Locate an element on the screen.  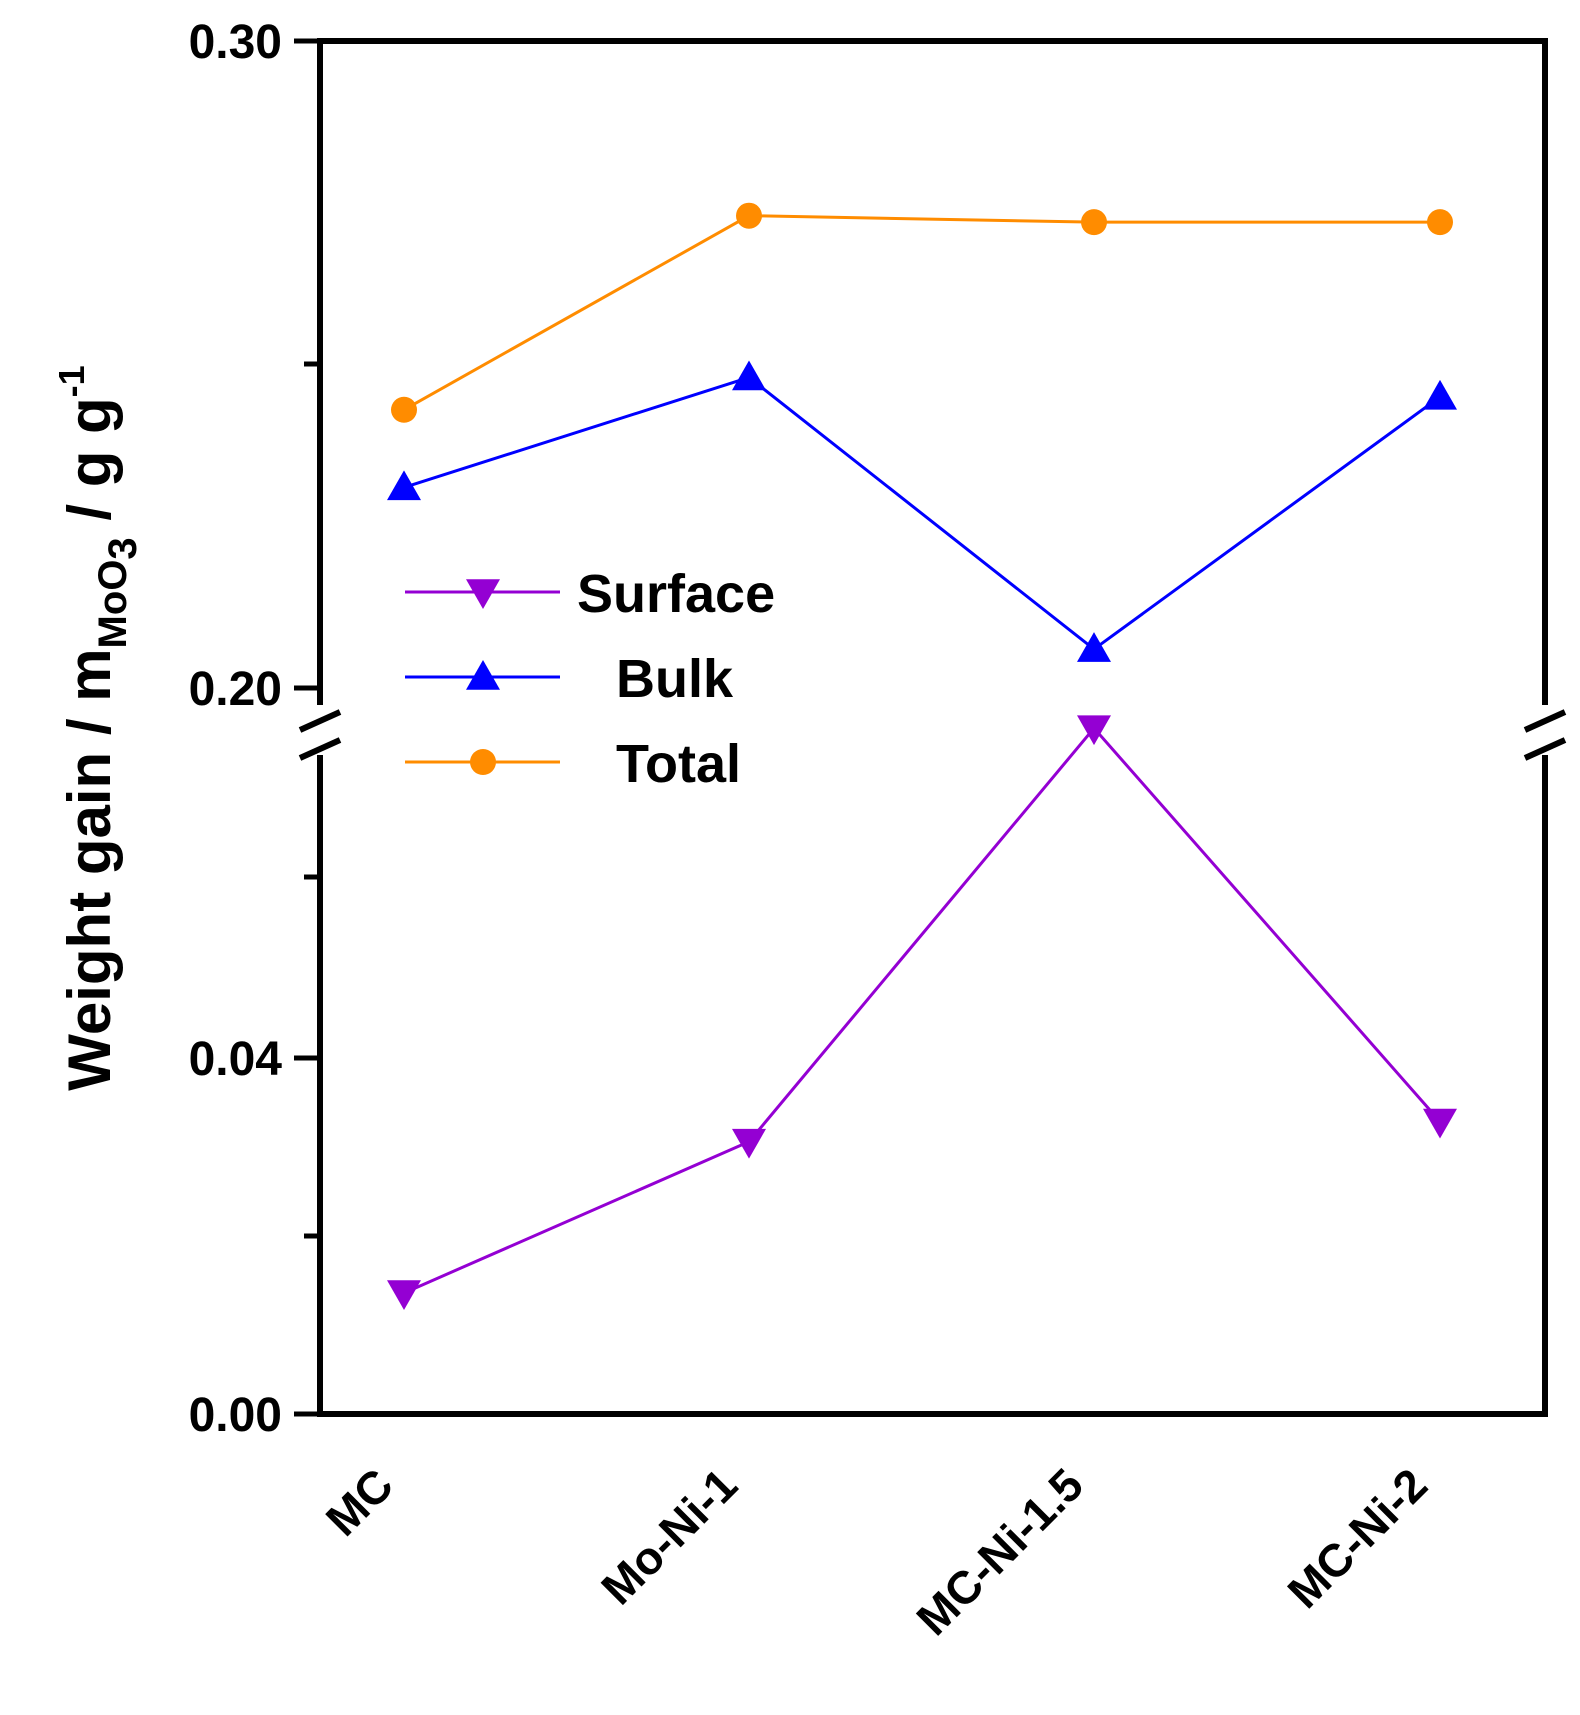
axis-break-right is located at coordinates (1545, 733).